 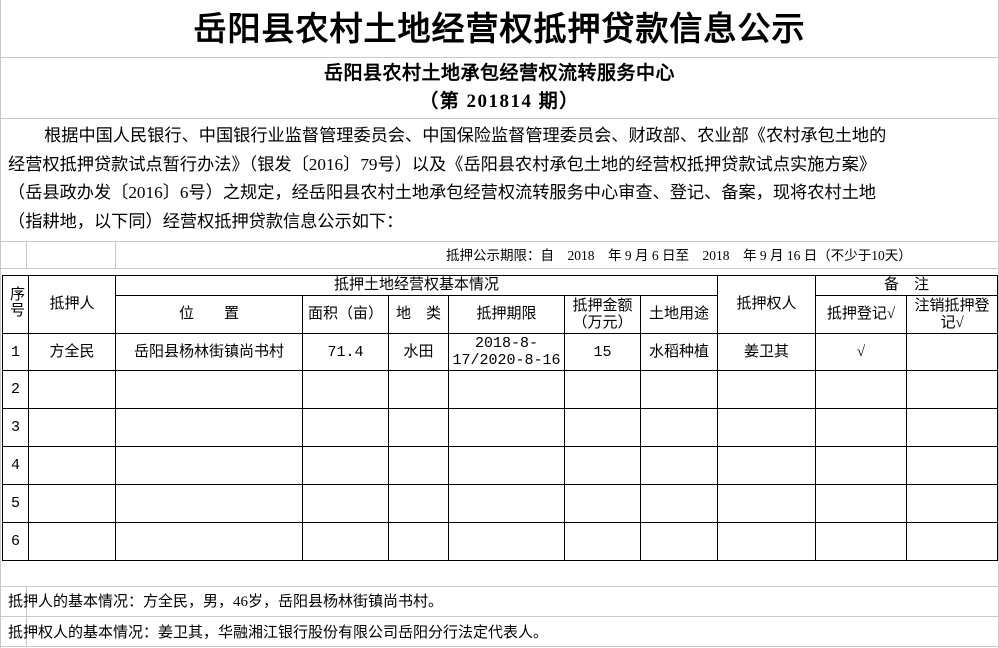 What do you see at coordinates (767, 304) in the screenshot?
I see `header-mortgagee: 抵押权人` at bounding box center [767, 304].